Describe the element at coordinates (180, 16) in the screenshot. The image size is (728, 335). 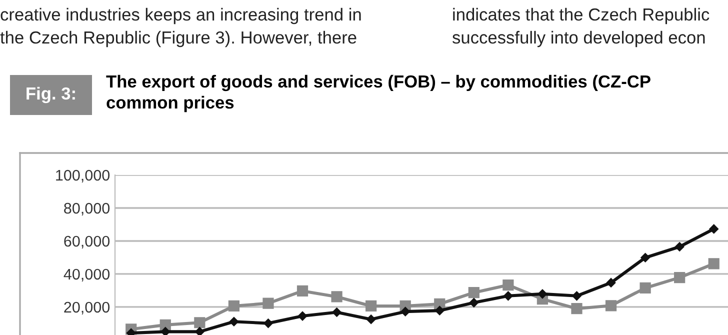
I see `text: creative industries keeps an increasing trend in` at that location.